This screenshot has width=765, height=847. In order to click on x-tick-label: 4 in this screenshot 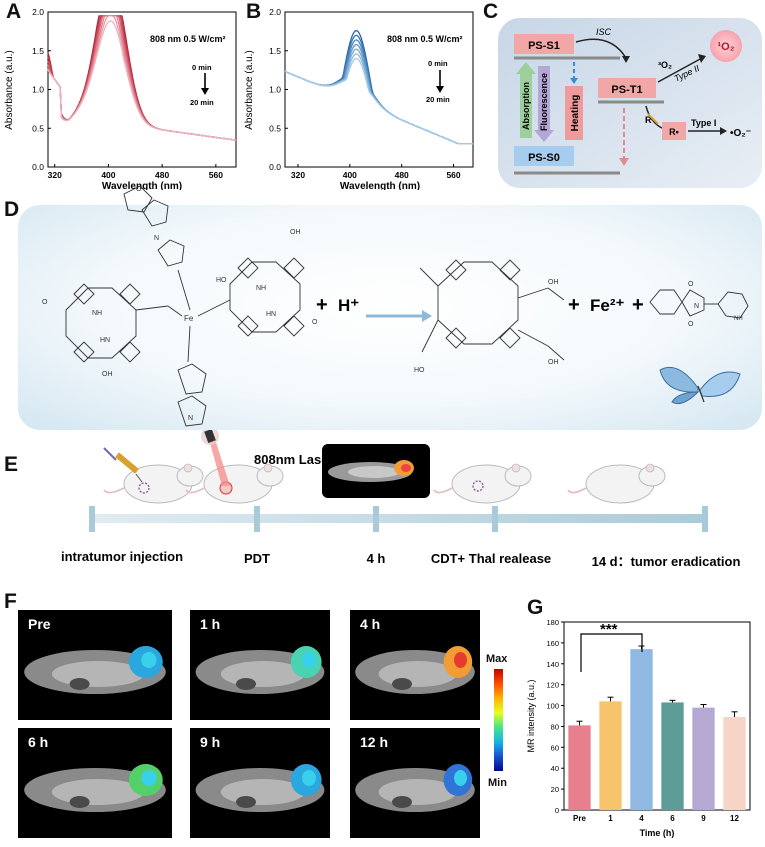, I will do `click(641, 818)`.